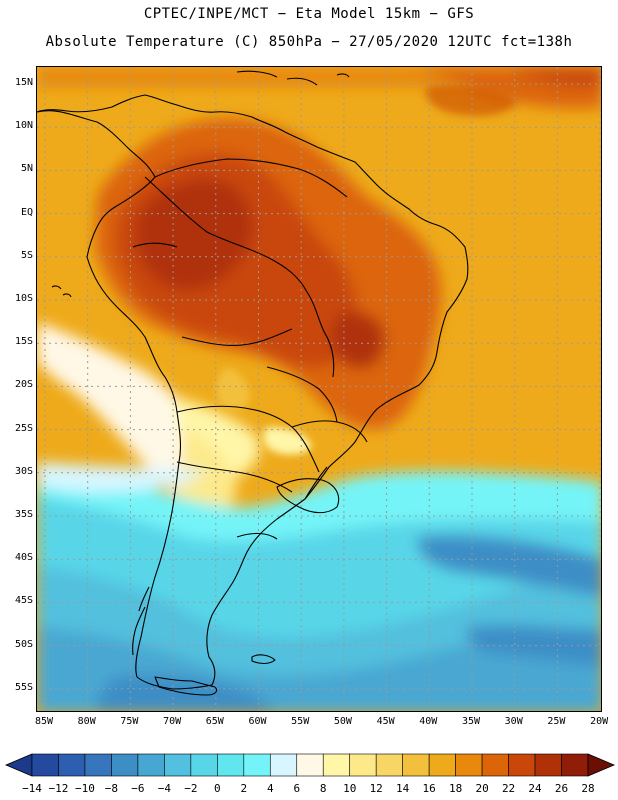 Image resolution: width=618 pixels, height=800 pixels. Describe the element at coordinates (244, 788) in the screenshot. I see `colorbar-label: 2` at that location.